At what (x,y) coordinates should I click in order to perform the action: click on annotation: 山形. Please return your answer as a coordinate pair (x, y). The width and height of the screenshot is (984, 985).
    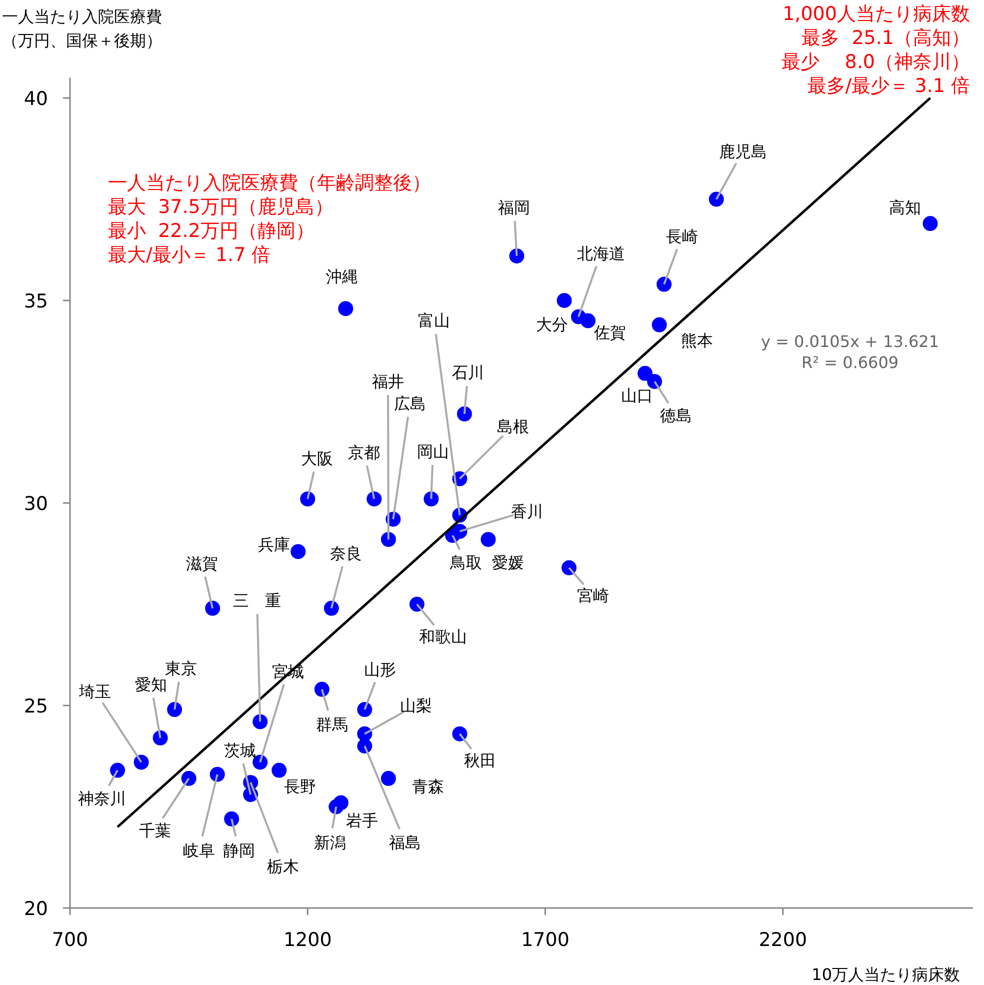
    Looking at the image, I should click on (380, 669).